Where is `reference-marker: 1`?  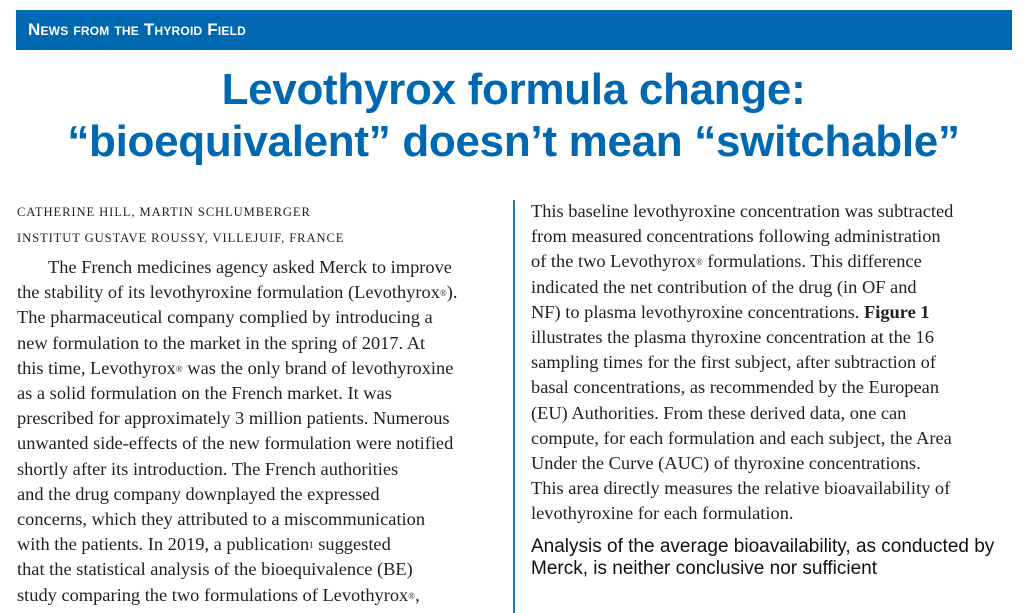
reference-marker: 1 is located at coordinates (311, 545).